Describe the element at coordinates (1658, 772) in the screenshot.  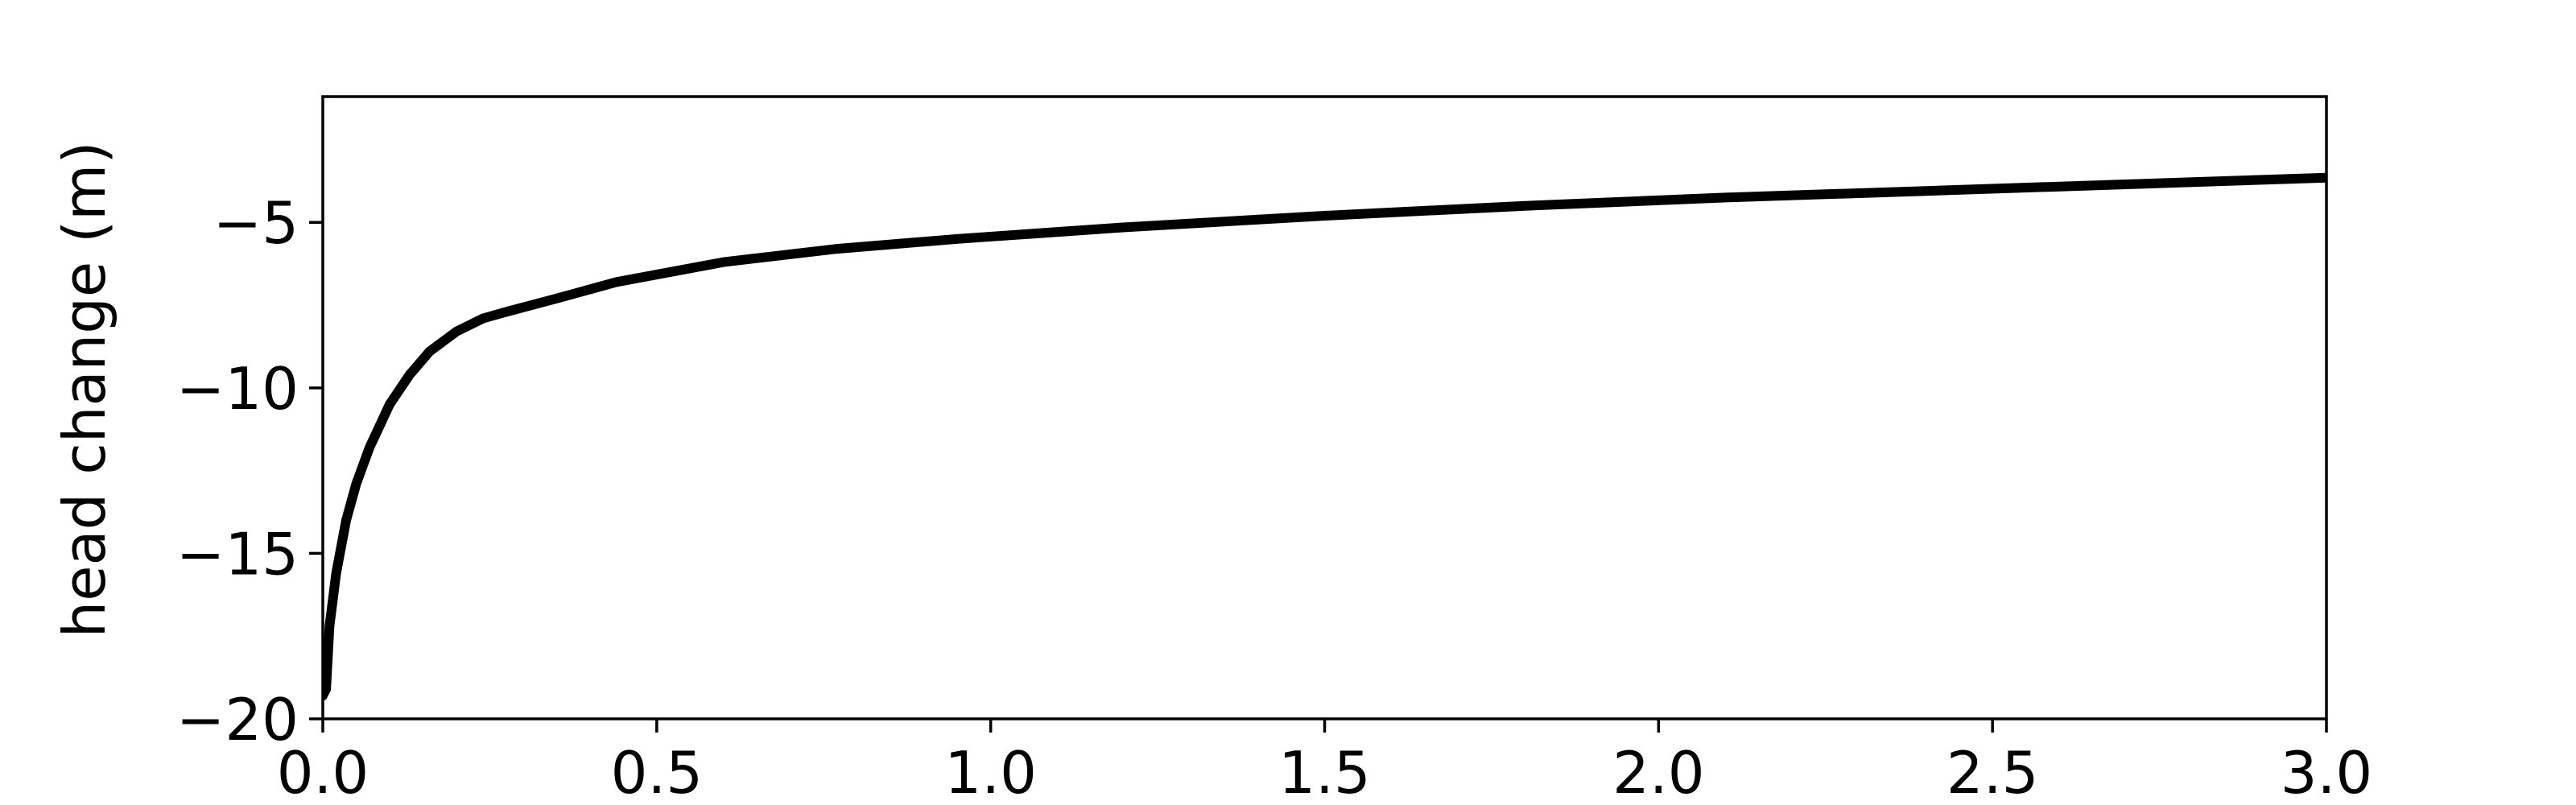
I see `x-tick-label: 2.0` at that location.